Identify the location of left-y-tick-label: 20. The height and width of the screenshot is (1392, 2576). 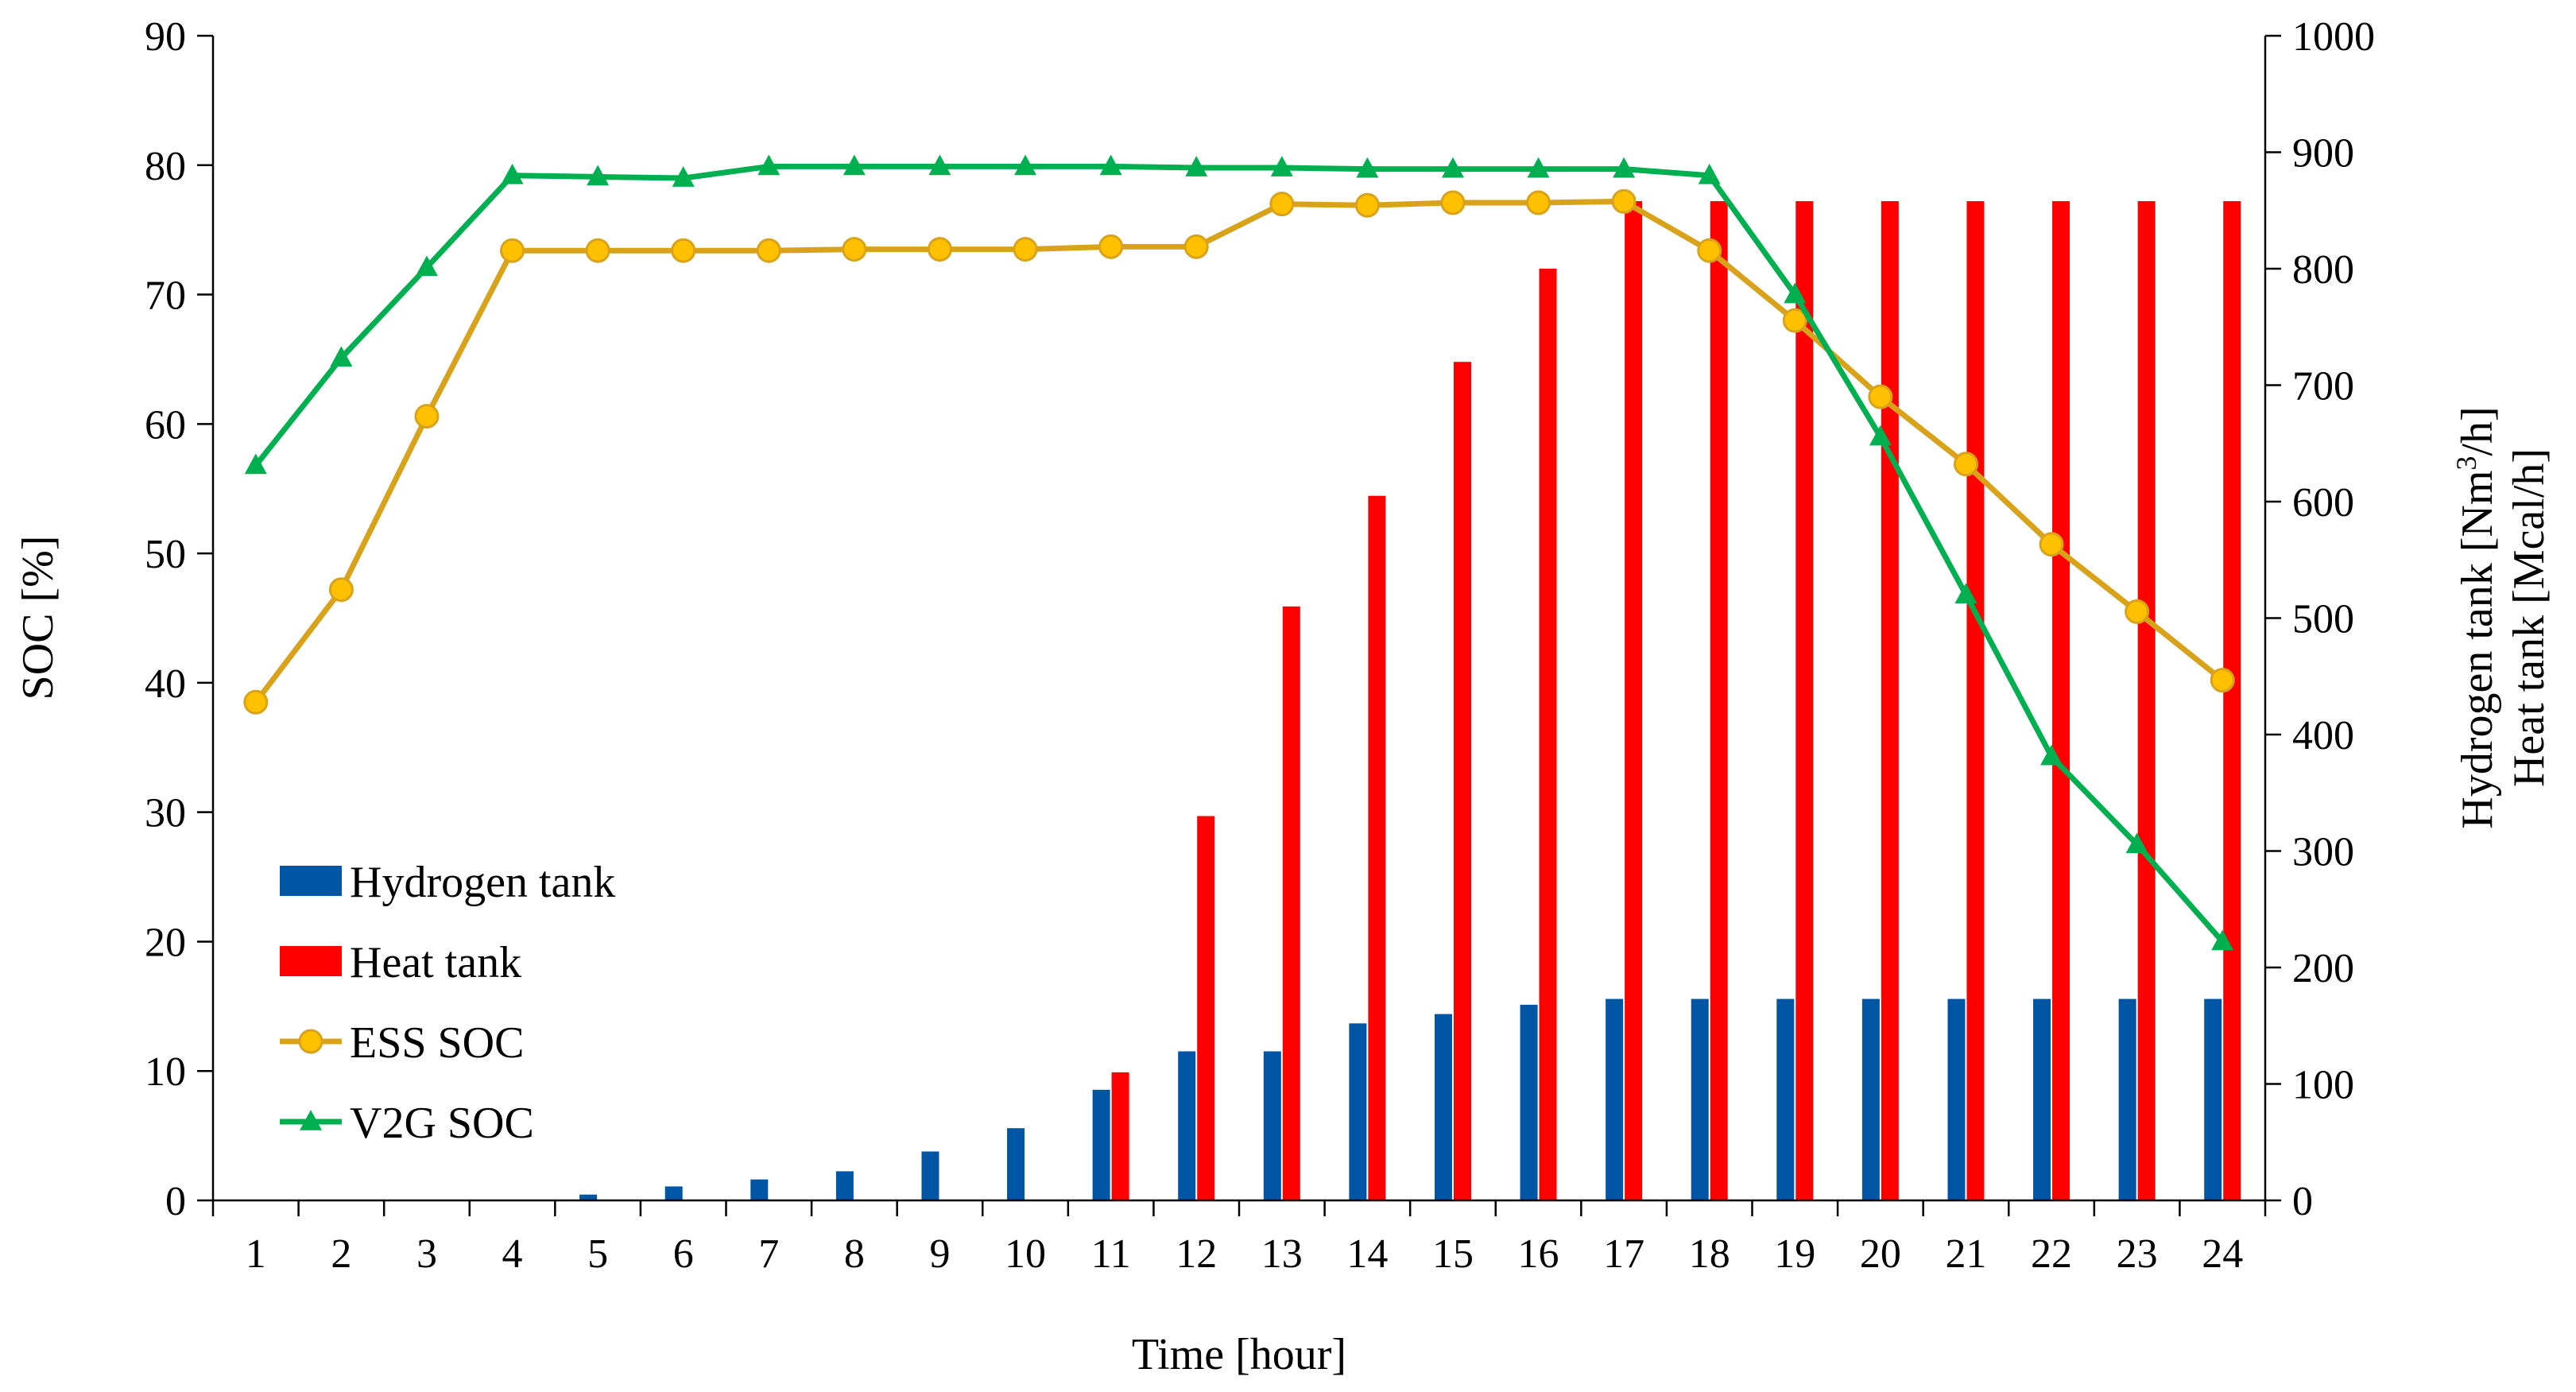
(165, 943).